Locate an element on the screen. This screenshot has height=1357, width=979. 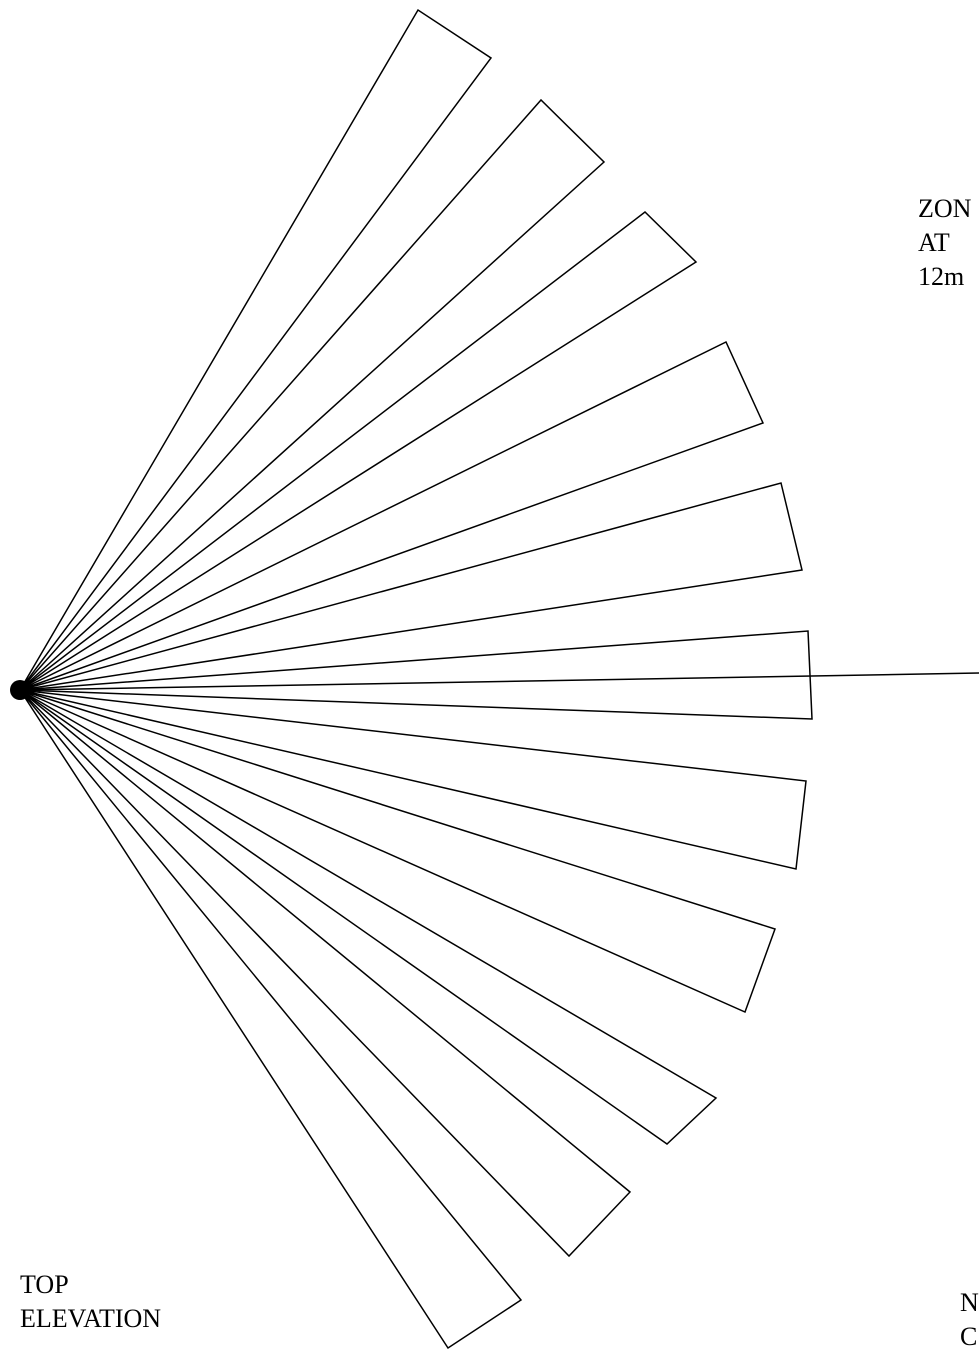
view-name-line-2: ELEVATION is located at coordinates (91, 1318).